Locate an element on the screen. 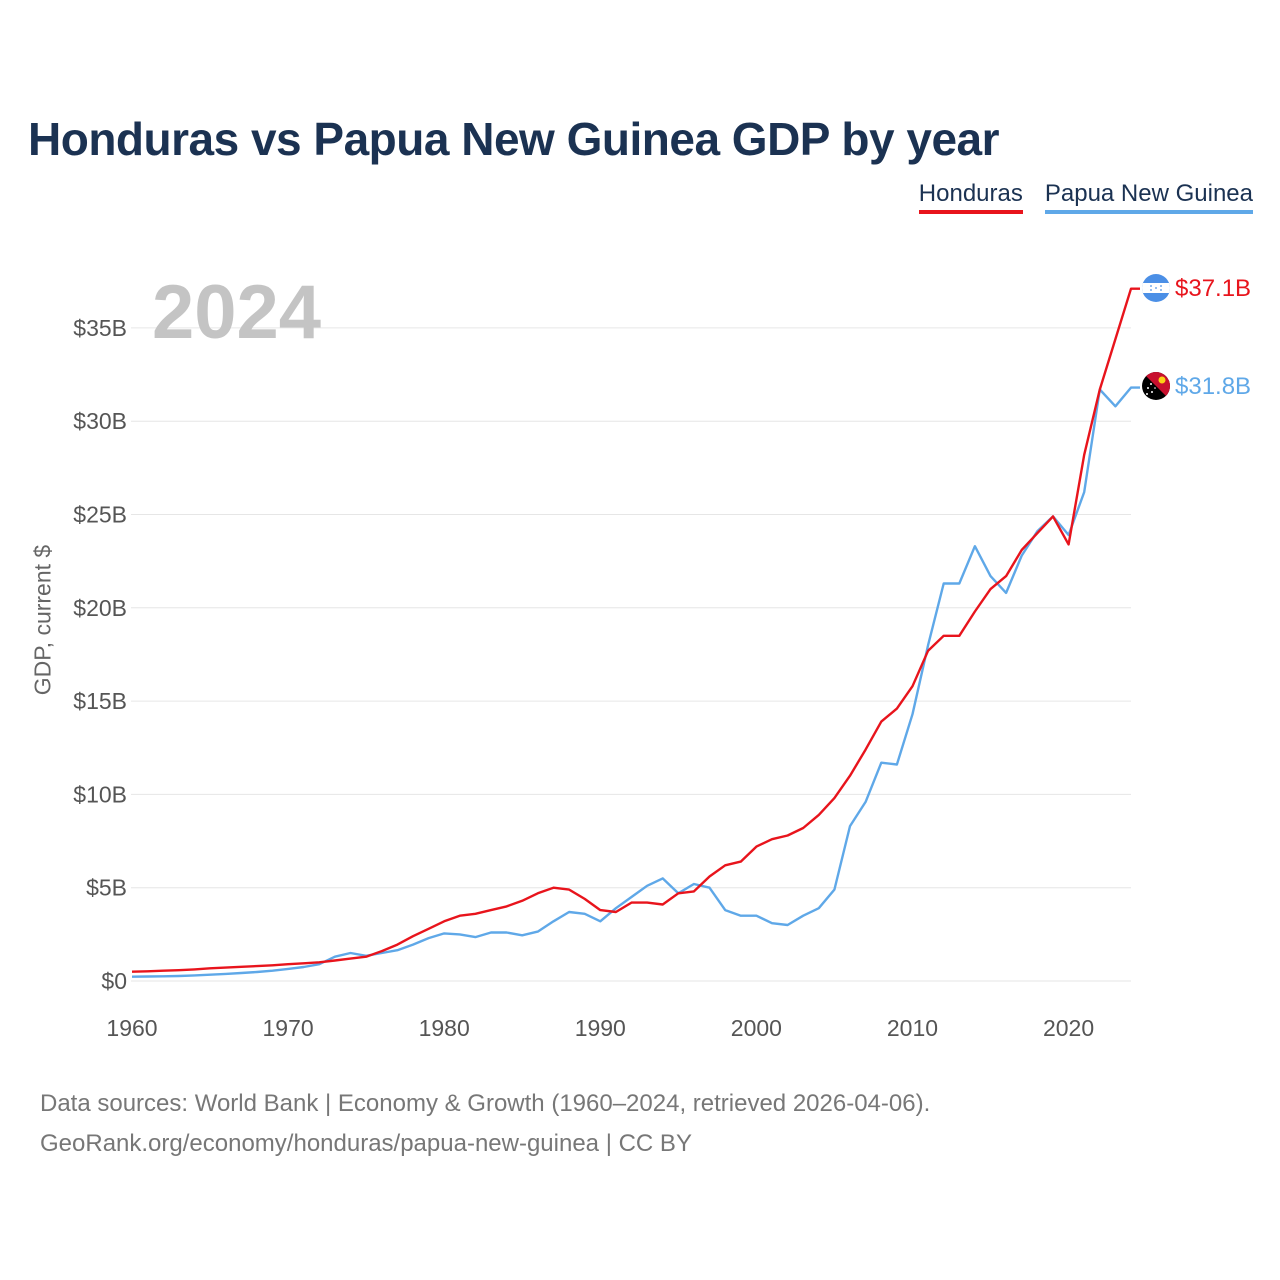 Image resolution: width=1280 pixels, height=1280 pixels. x-tick-label: 1970 is located at coordinates (288, 1028).